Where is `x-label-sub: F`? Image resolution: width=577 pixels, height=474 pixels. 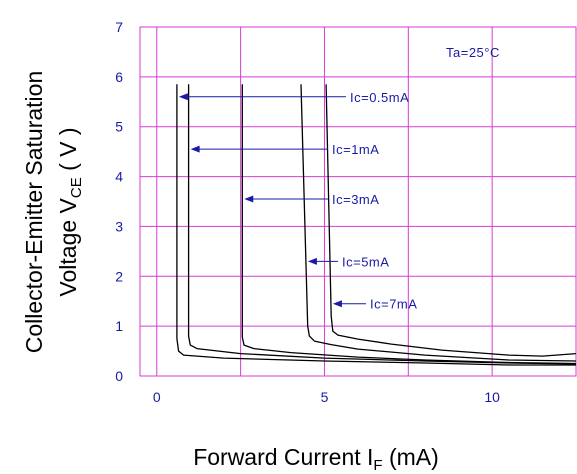 x-label-sub: F is located at coordinates (377, 465).